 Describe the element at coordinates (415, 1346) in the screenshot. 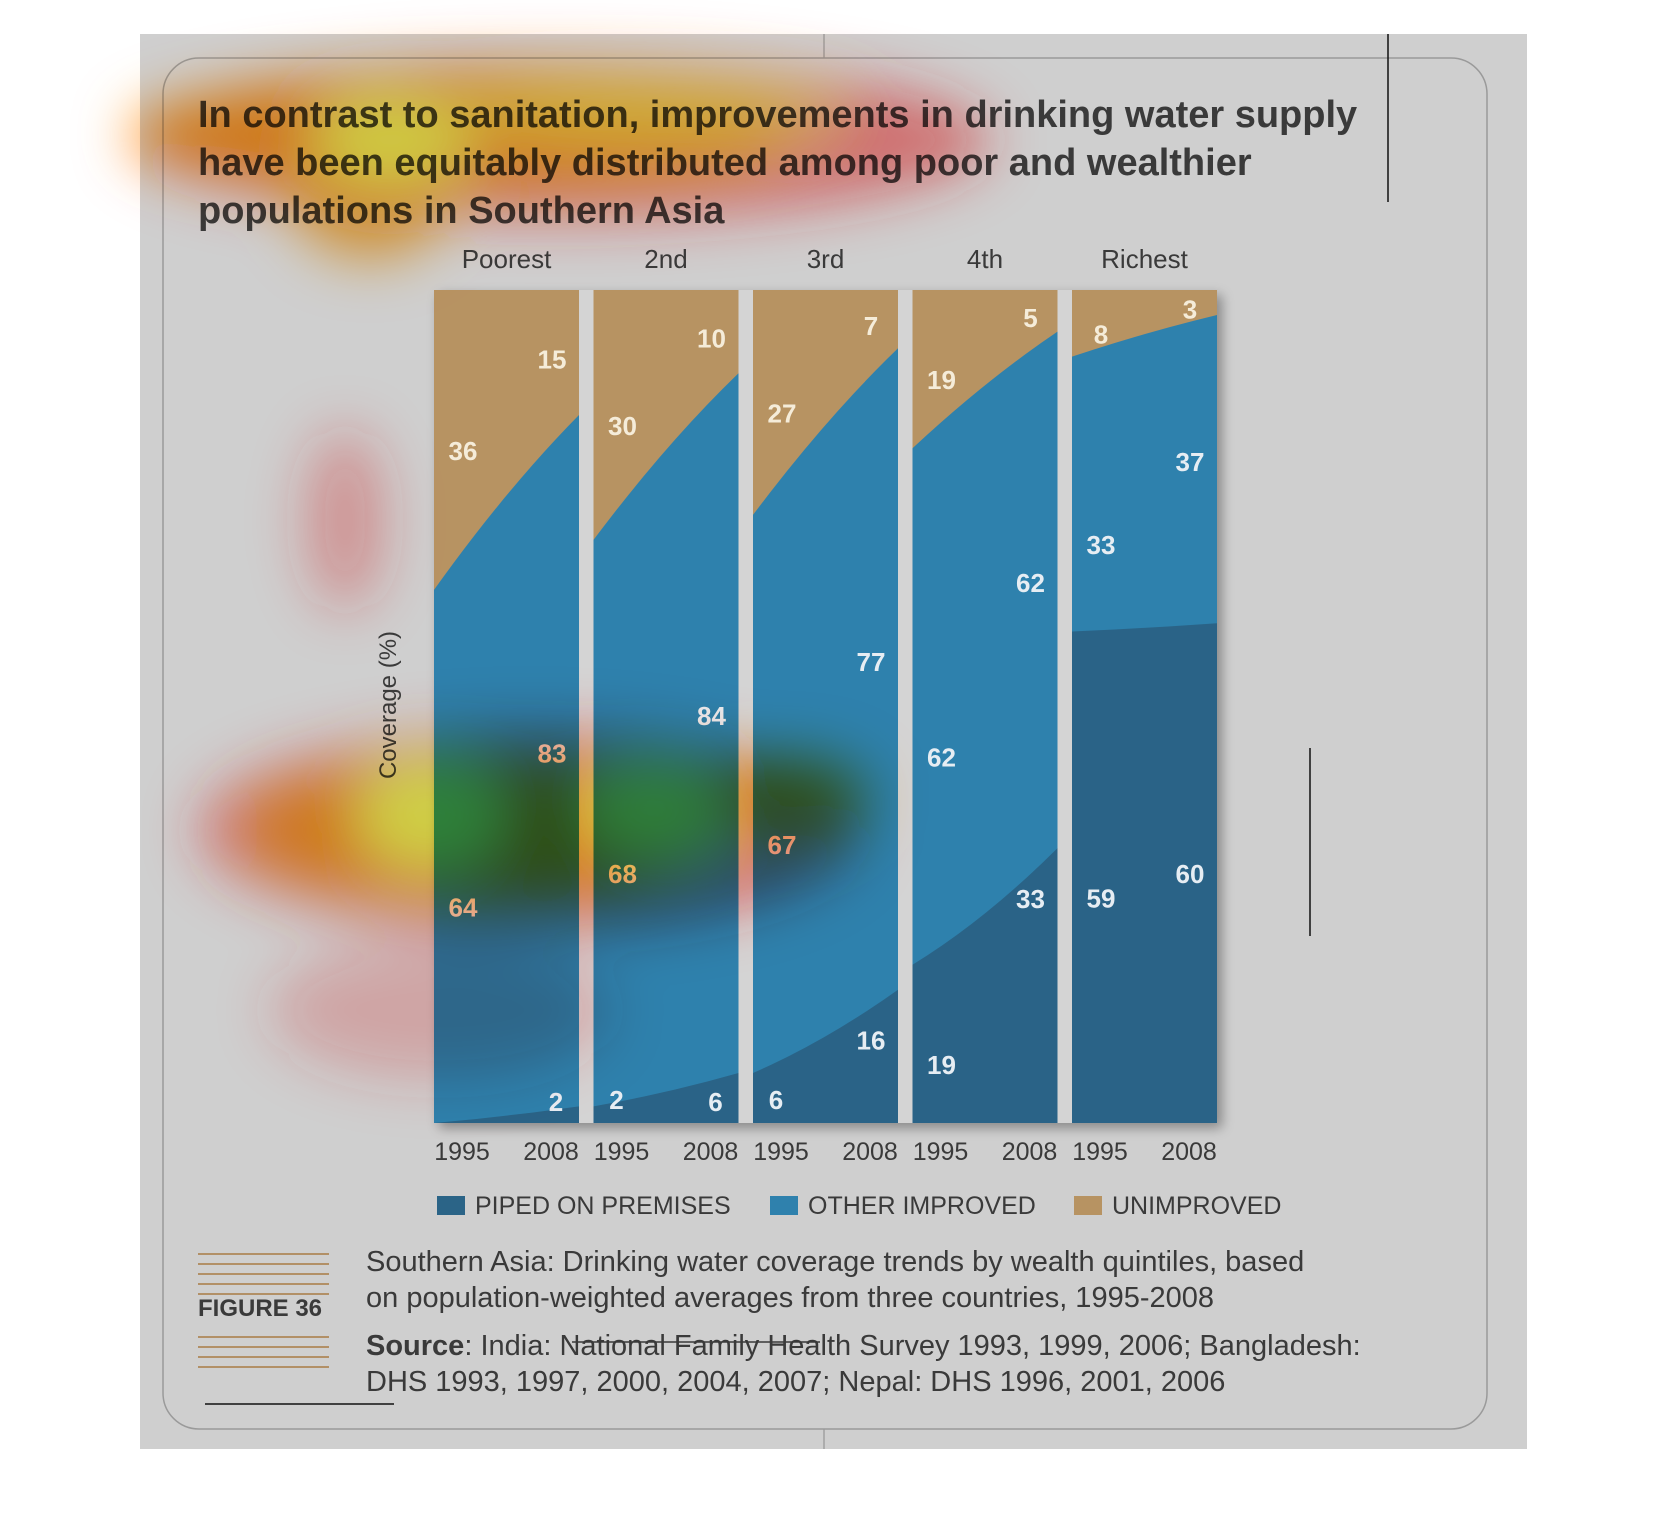

I see `source-label: Source` at that location.